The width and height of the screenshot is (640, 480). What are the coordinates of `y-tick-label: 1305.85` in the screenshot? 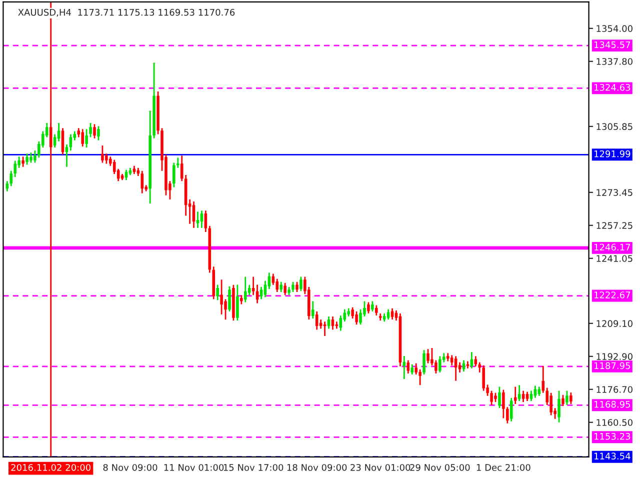 It's located at (614, 126).